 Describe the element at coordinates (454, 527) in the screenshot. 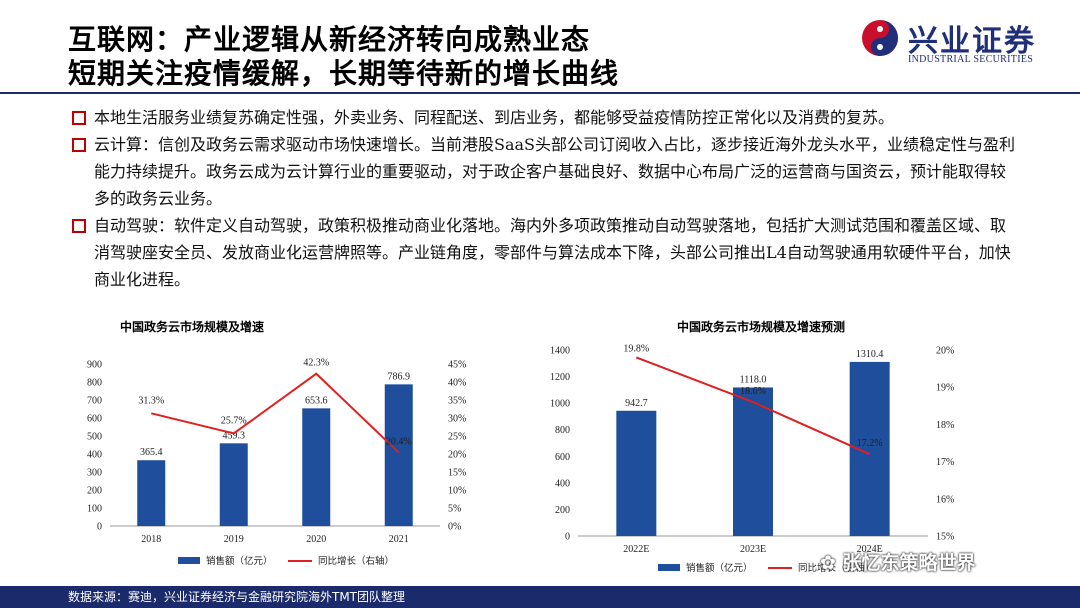

I see `y2-tick-label: 0%` at that location.